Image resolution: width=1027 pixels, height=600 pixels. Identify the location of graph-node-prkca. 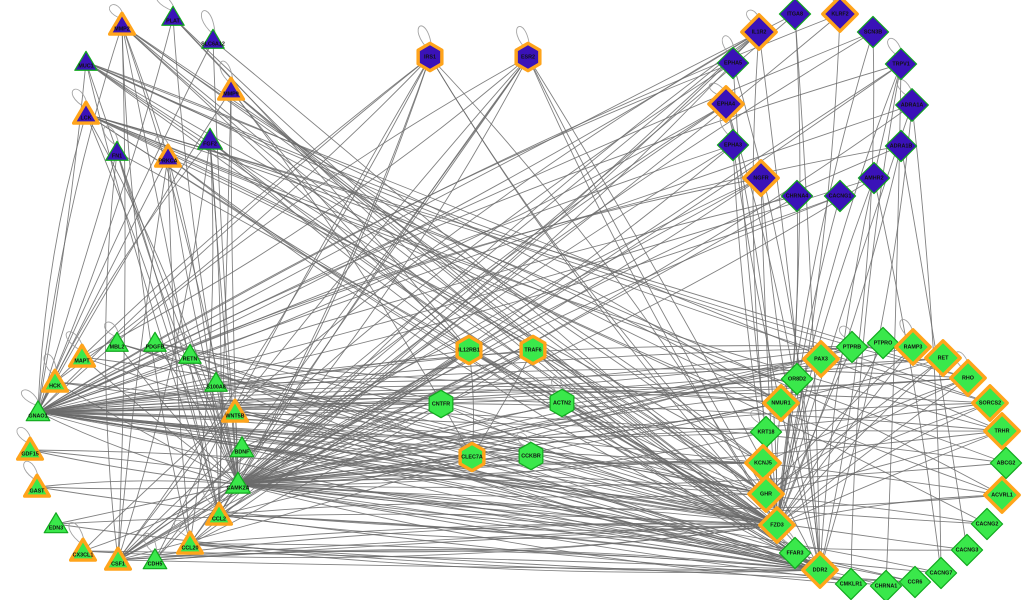
(168, 155).